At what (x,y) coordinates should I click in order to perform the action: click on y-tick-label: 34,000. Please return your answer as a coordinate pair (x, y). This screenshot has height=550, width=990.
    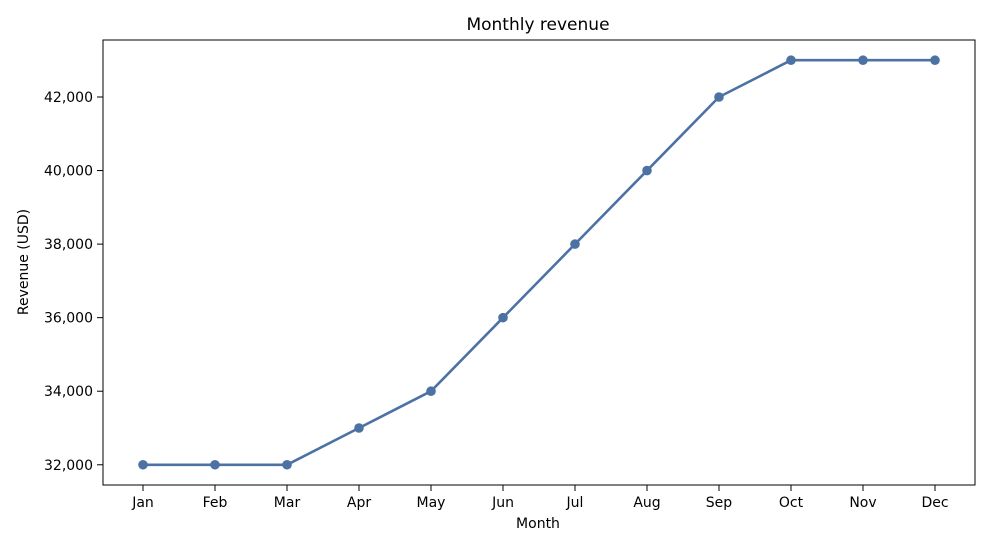
    Looking at the image, I should click on (68, 392).